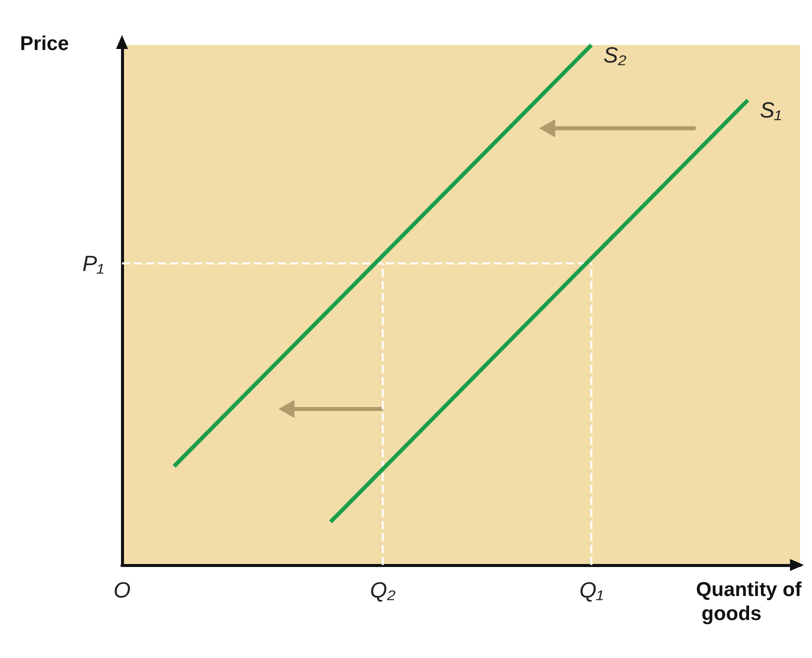 The width and height of the screenshot is (812, 658). What do you see at coordinates (749, 602) in the screenshot?
I see `x-axis-title: Quantity of goods` at bounding box center [749, 602].